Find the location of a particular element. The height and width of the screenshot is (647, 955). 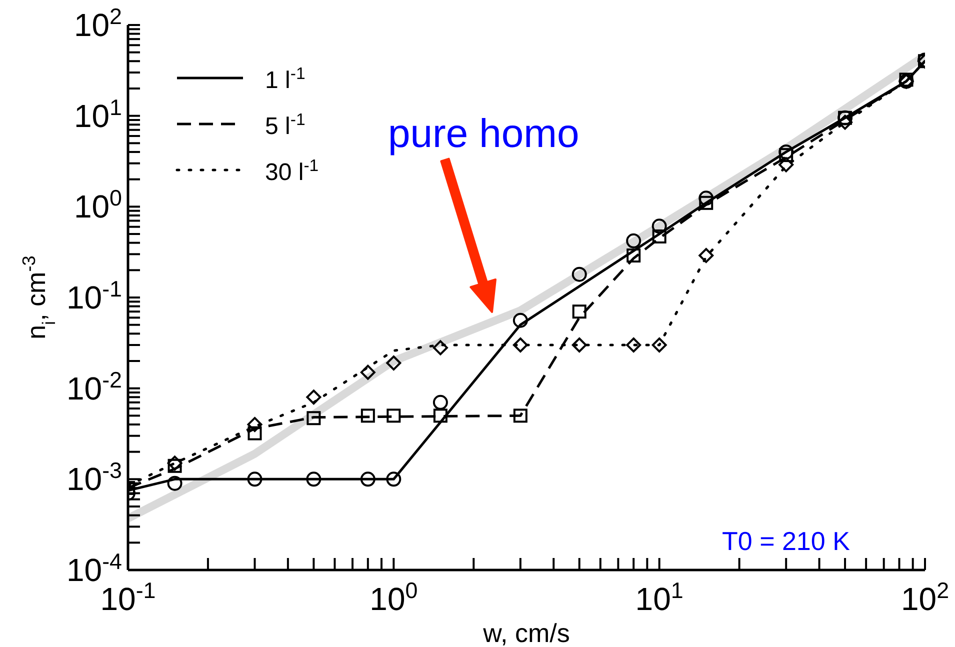

x-axis-title: w, cm/s is located at coordinates (526, 632).